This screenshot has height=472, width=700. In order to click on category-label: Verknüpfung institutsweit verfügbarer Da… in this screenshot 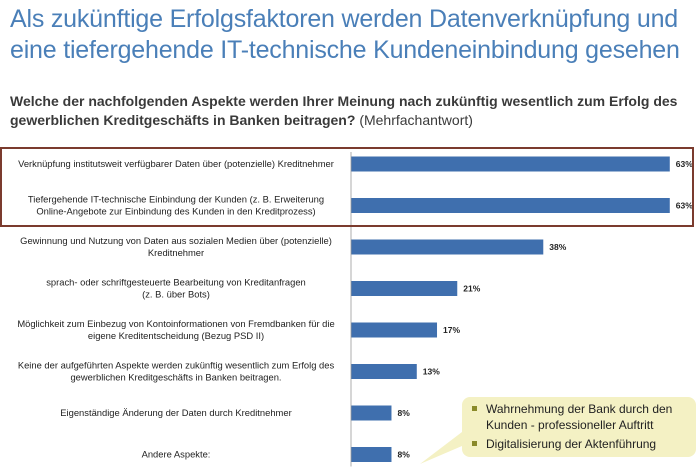, I will do `click(176, 163)`.